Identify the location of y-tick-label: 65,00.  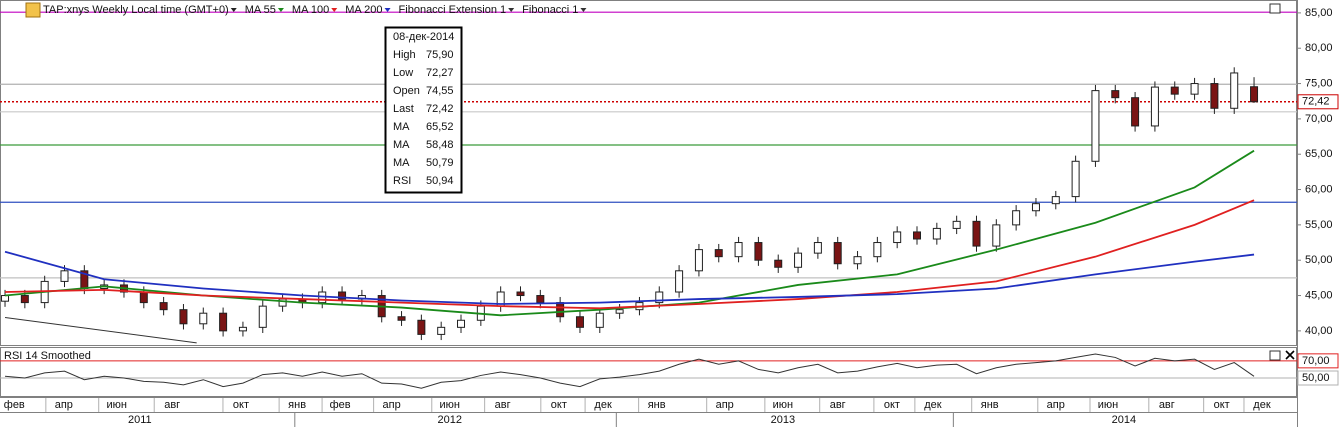
(1319, 154).